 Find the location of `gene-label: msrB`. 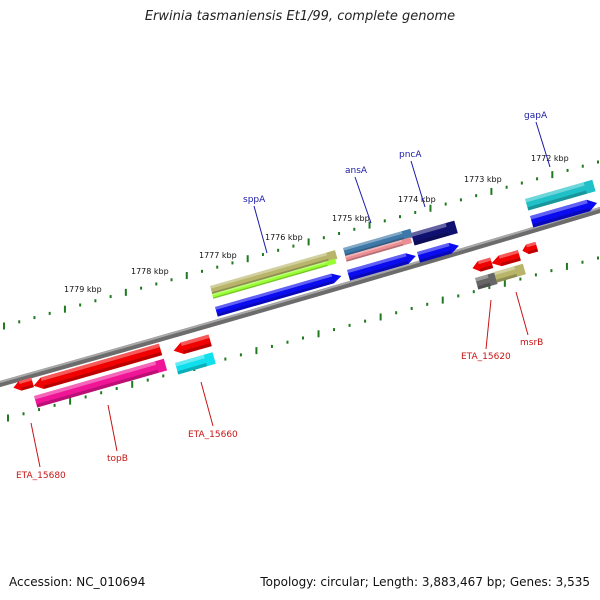

gene-label: msrB is located at coordinates (531, 343).